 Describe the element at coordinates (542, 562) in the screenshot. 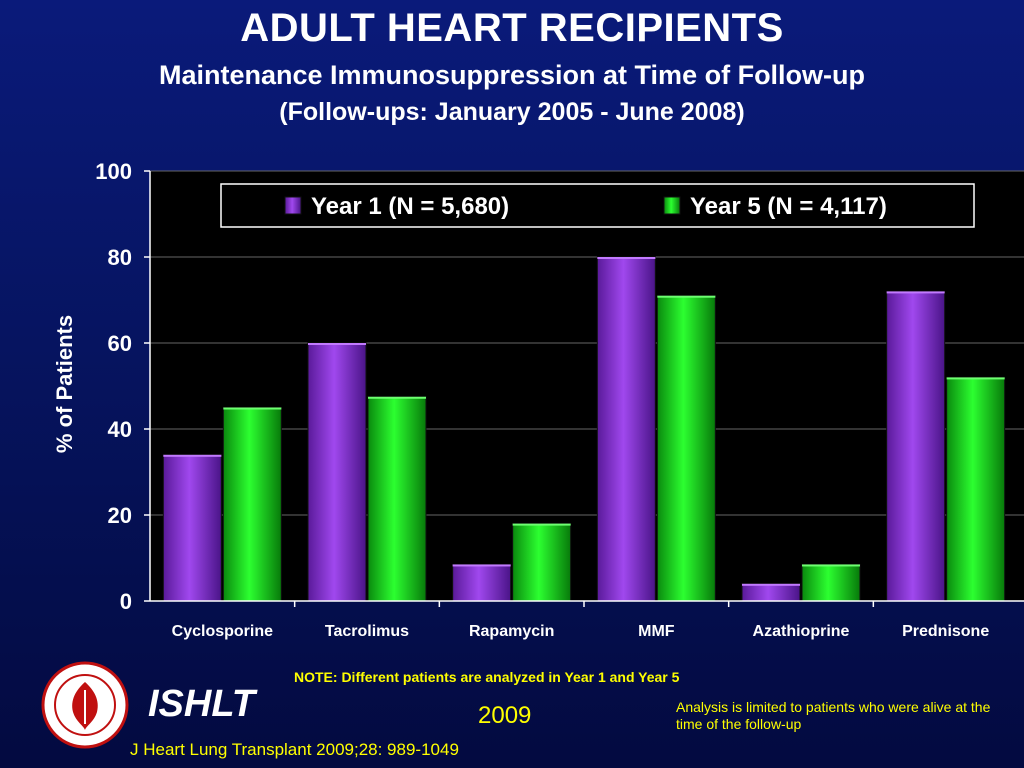

I see `bar-year5-rapamycin` at that location.